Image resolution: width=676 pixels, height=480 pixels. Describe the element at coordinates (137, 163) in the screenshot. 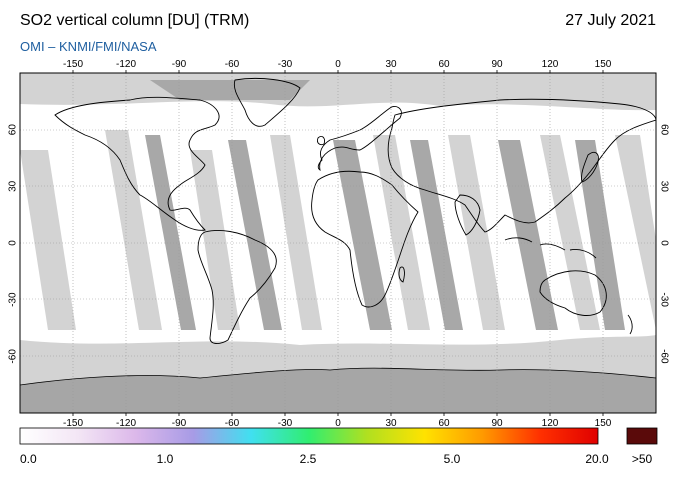

I see `north-america-coast` at that location.